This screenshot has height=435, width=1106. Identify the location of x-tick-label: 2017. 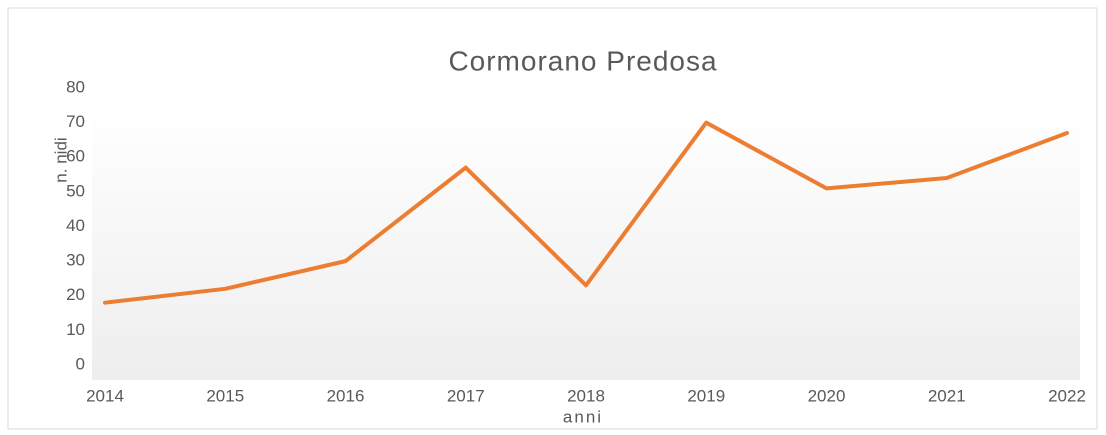
(466, 395).